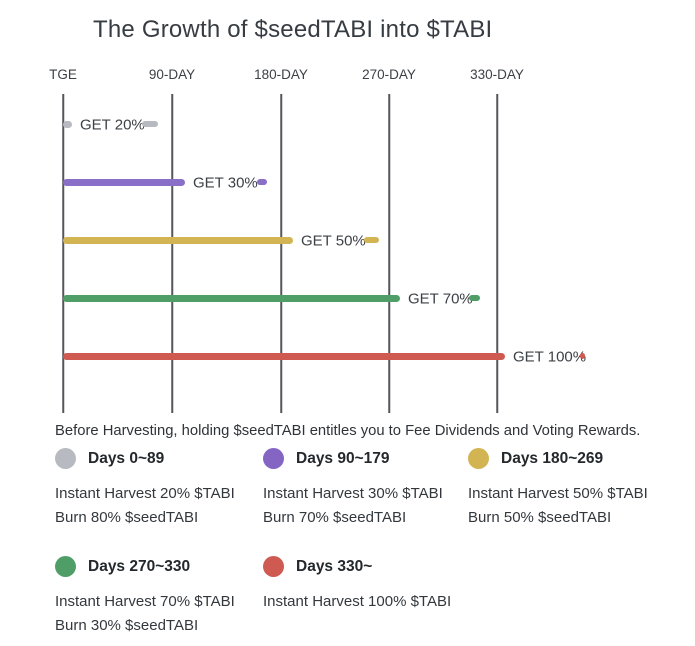 Image resolution: width=695 pixels, height=646 pixels. I want to click on legend-head: Days 180~269, so click(558, 458).